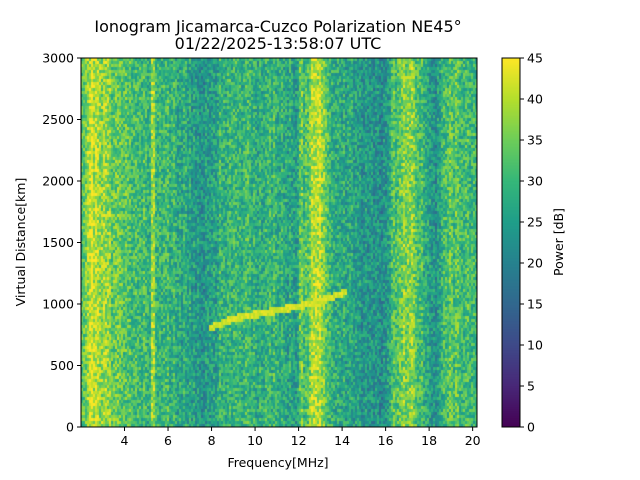  What do you see at coordinates (531, 243) in the screenshot?
I see `colorbar-axis: 0 5 10 15 20 25 30 35 40 45` at bounding box center [531, 243].